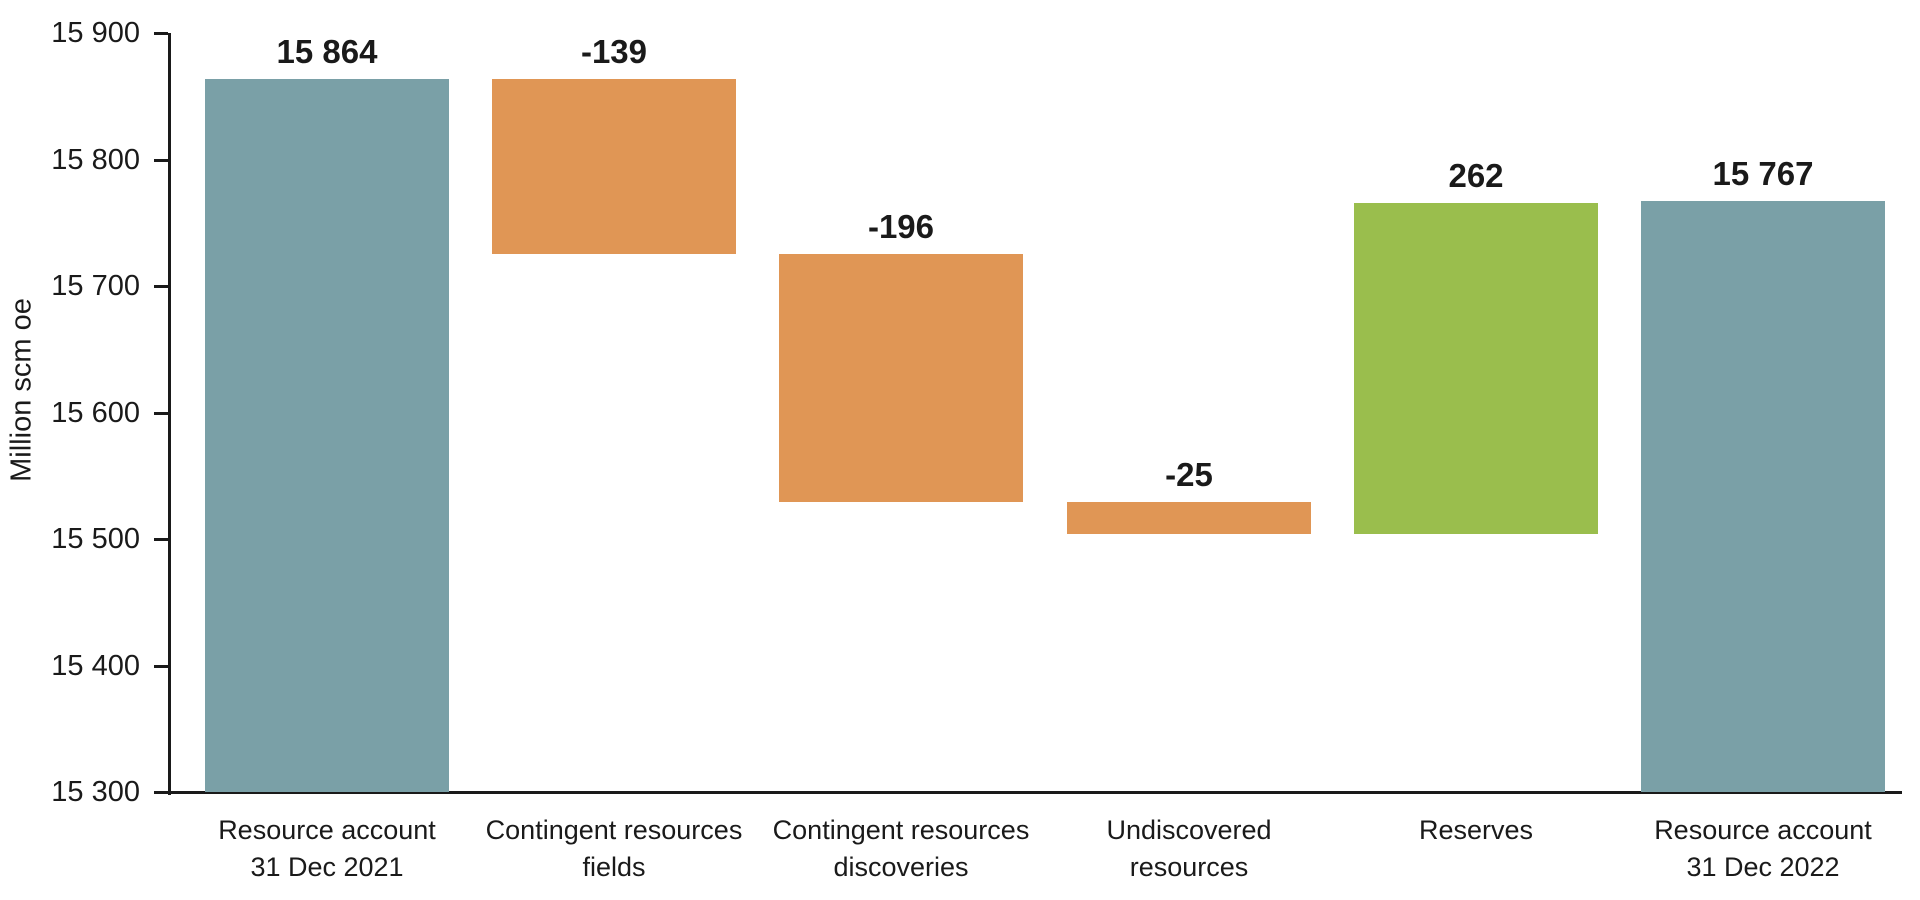 This screenshot has height=900, width=1920. What do you see at coordinates (21, 390) in the screenshot?
I see `y-axis-title: Million scm oe` at bounding box center [21, 390].